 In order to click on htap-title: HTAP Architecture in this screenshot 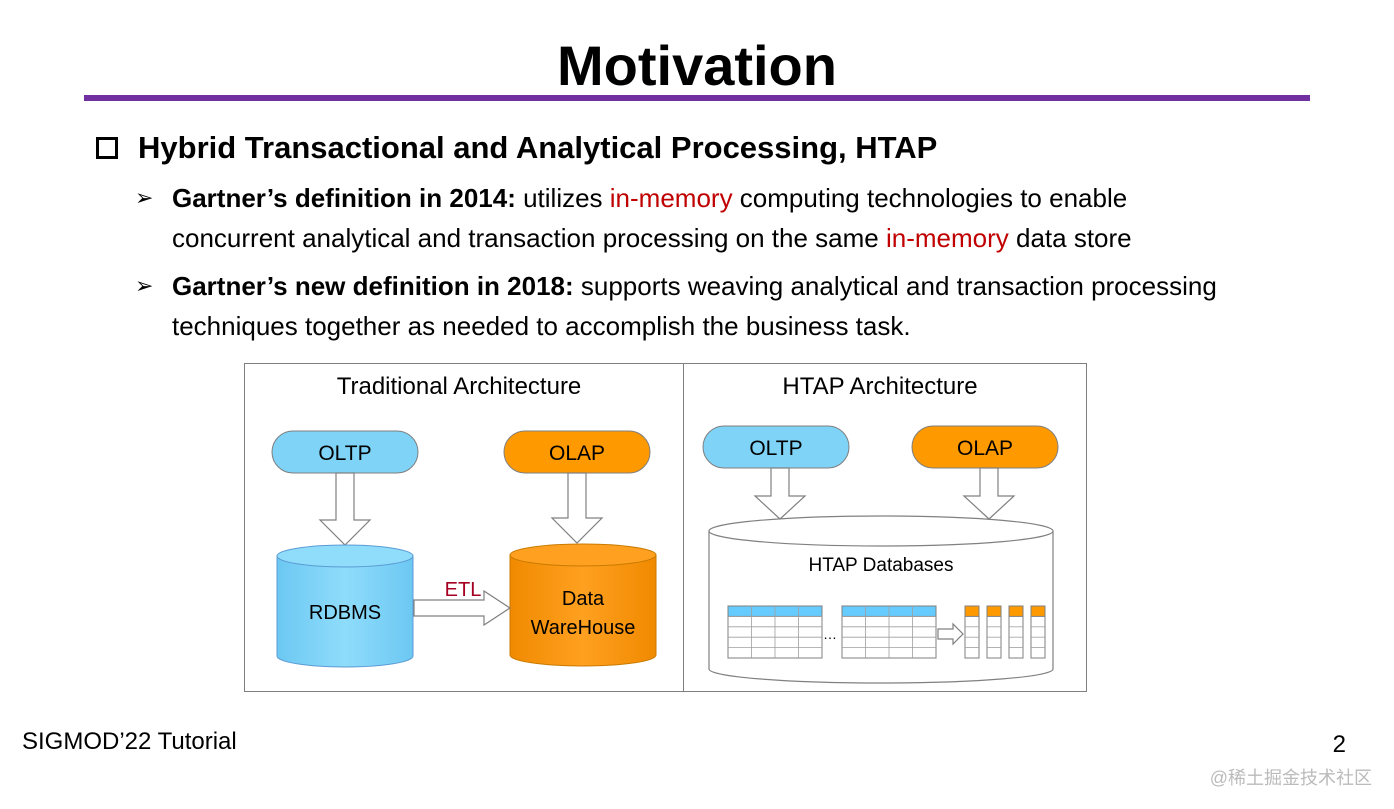, I will do `click(879, 386)`.